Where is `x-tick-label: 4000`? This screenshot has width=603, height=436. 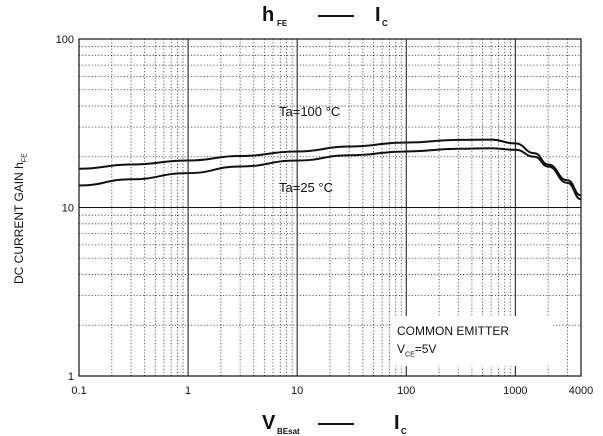
x-tick-label: 4000 is located at coordinates (581, 391).